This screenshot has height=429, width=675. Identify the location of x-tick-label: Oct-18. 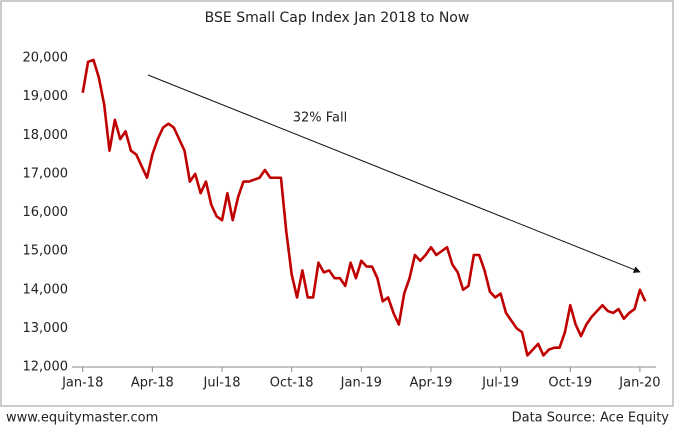
(292, 383).